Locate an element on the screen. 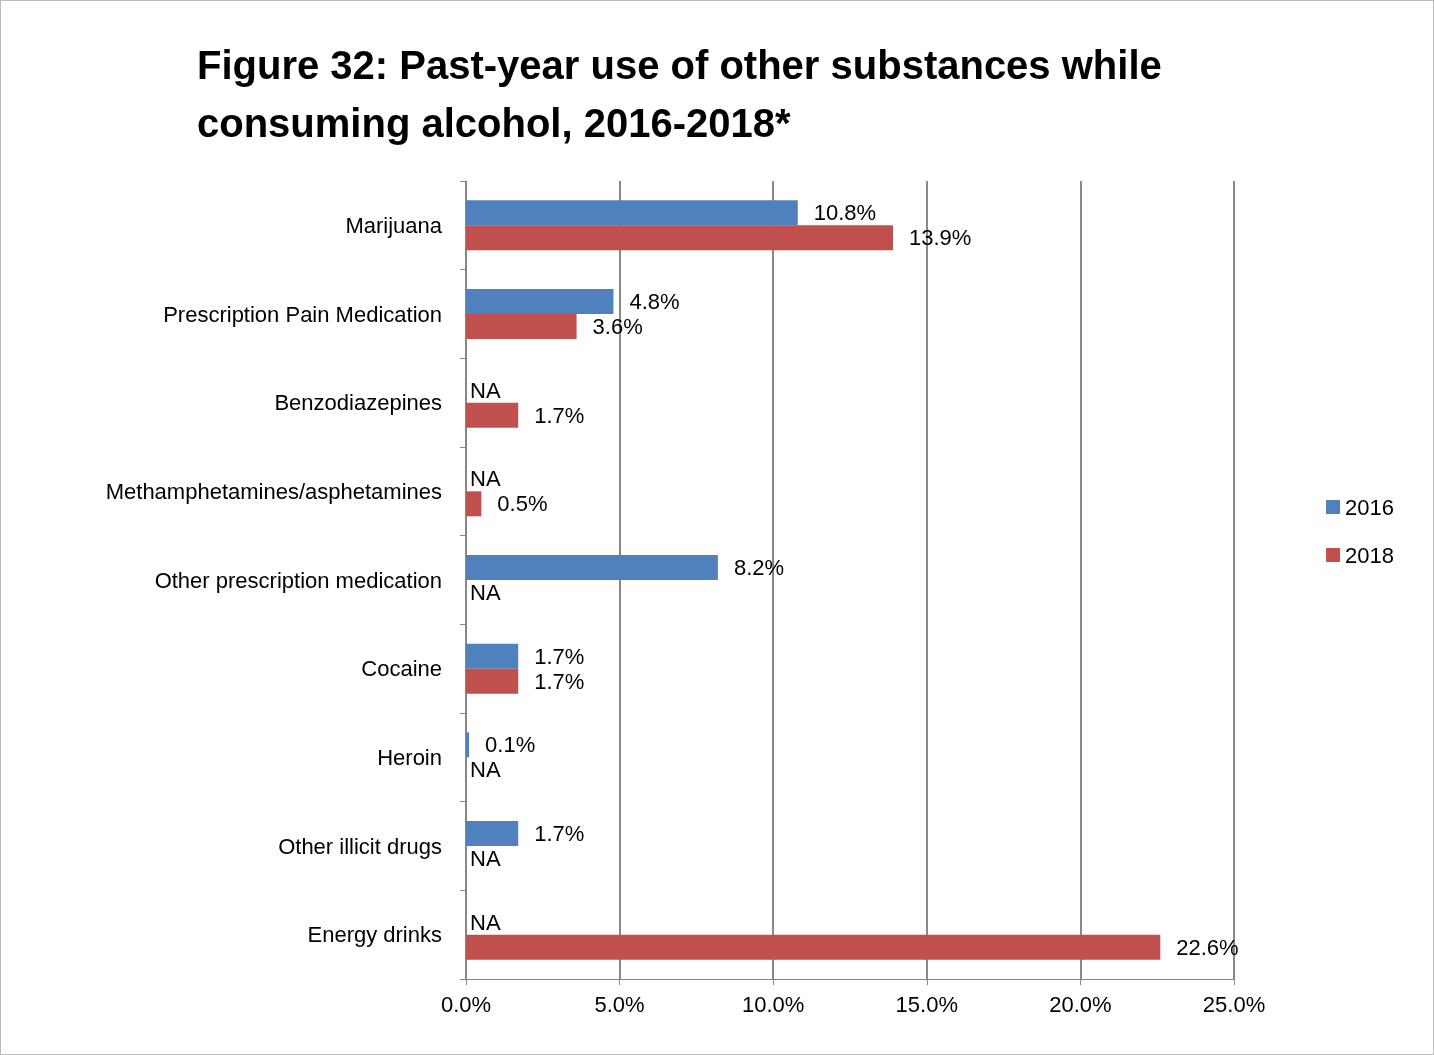 This screenshot has width=1434, height=1055. data-label: 4.8% is located at coordinates (654, 301).